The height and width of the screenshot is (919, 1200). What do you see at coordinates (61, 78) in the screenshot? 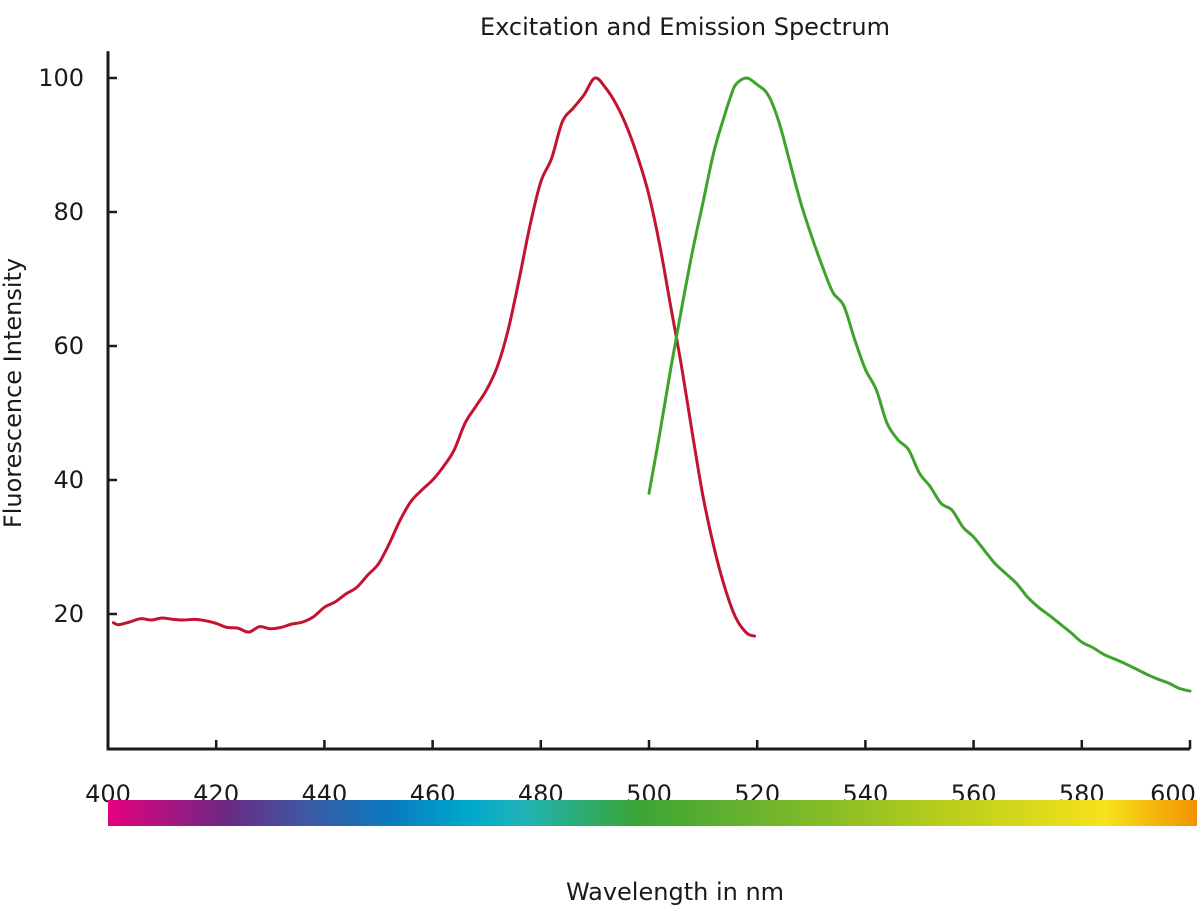
I see `y-tick-label: 100` at bounding box center [61, 78].